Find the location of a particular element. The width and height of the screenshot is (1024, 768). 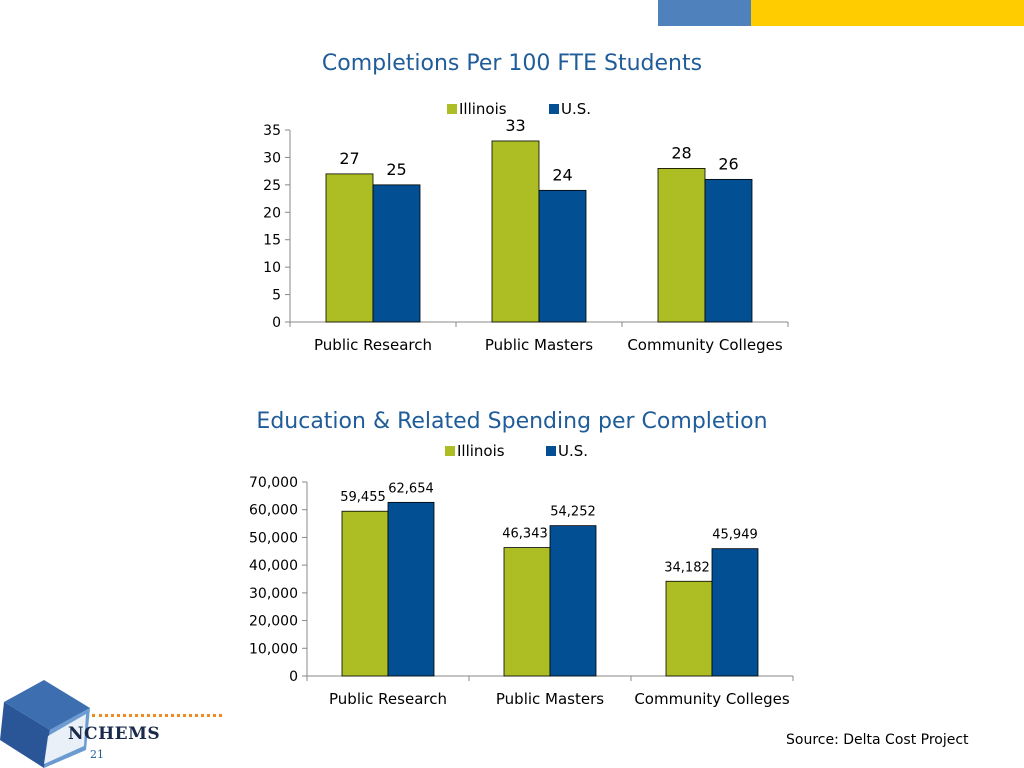

chart2-data-label: 59,455 is located at coordinates (363, 497).